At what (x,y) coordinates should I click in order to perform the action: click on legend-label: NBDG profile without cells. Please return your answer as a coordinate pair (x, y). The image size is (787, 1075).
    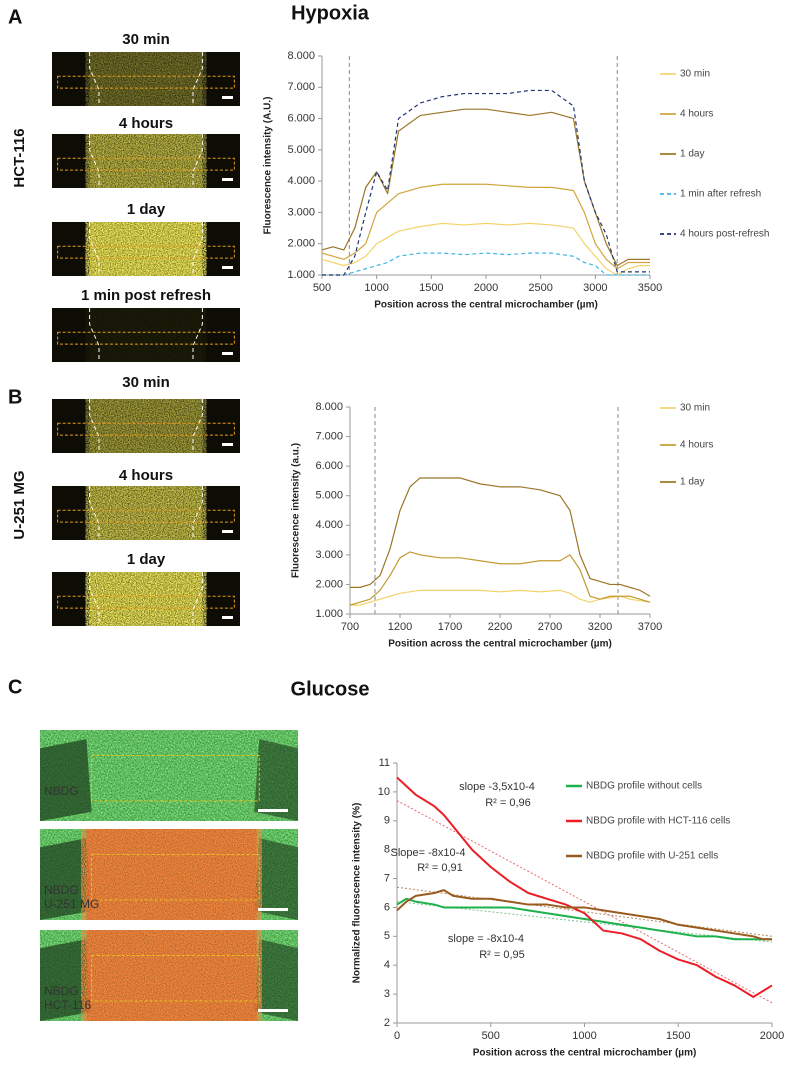
    Looking at the image, I should click on (644, 786).